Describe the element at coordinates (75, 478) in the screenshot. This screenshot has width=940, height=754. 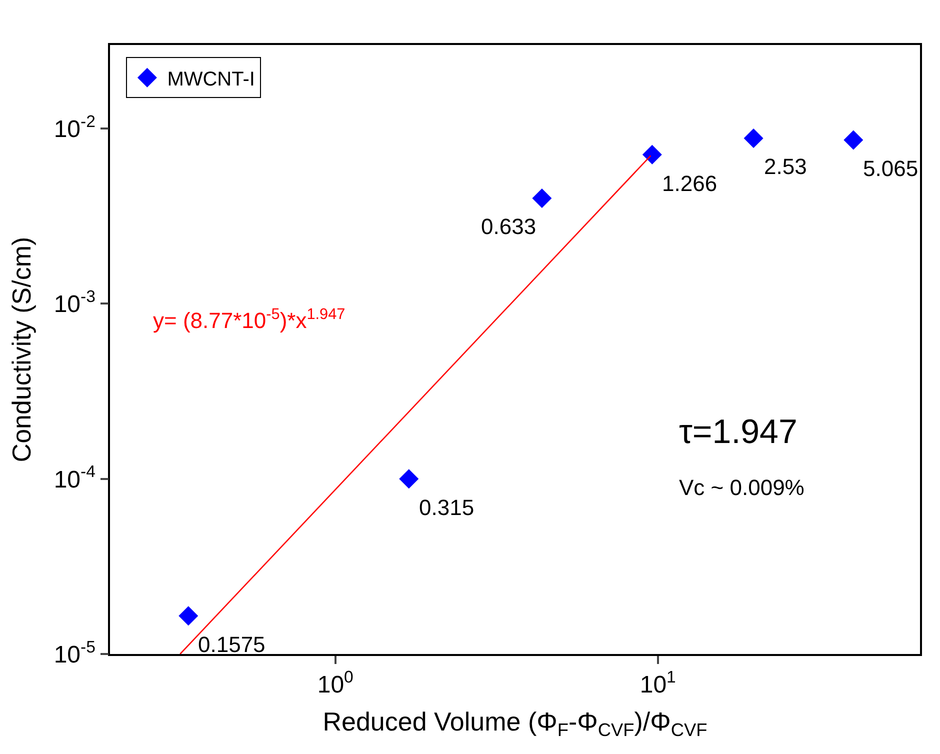
I see `y-tick-label: 10$^{-4}$` at that location.